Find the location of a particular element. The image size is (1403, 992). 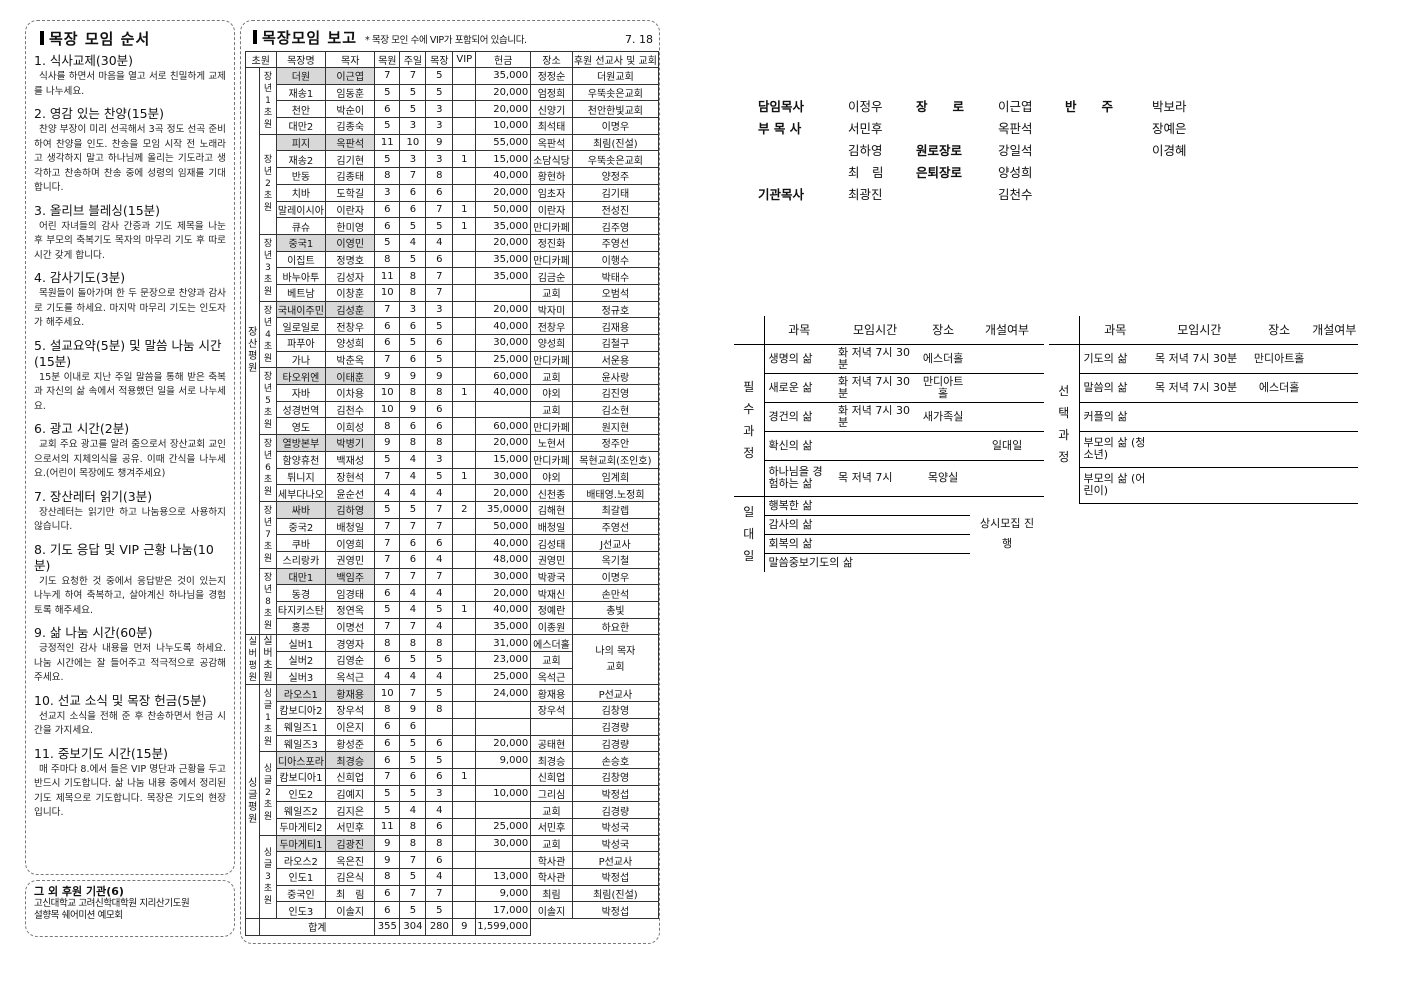

course-name: 행복한 삶 is located at coordinates (867, 505).